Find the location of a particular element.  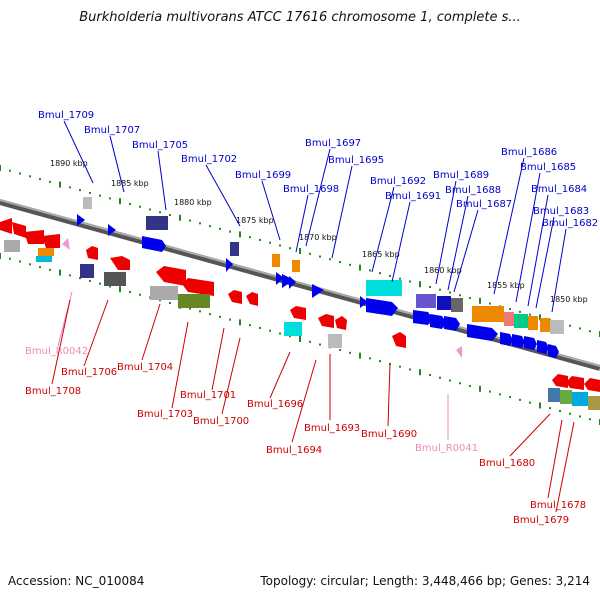

gene-label: Bmul_1680 is located at coordinates (507, 463).